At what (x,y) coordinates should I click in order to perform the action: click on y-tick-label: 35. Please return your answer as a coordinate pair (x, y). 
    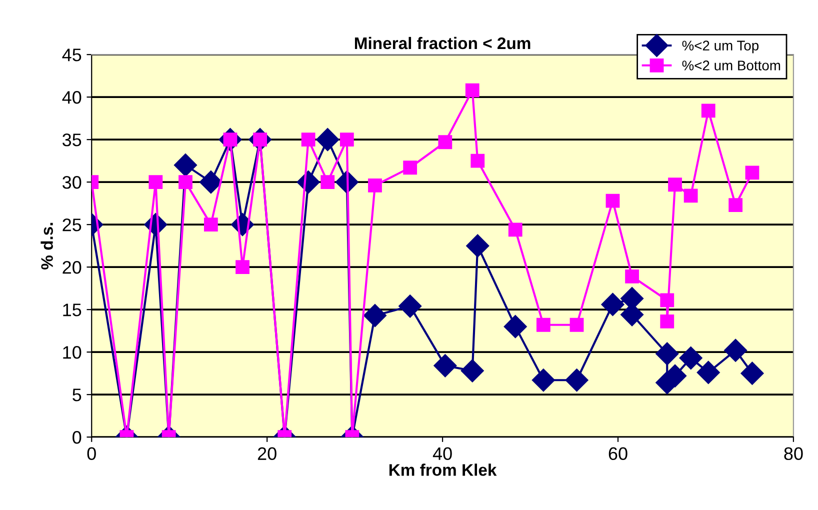
    Looking at the image, I should click on (72, 140).